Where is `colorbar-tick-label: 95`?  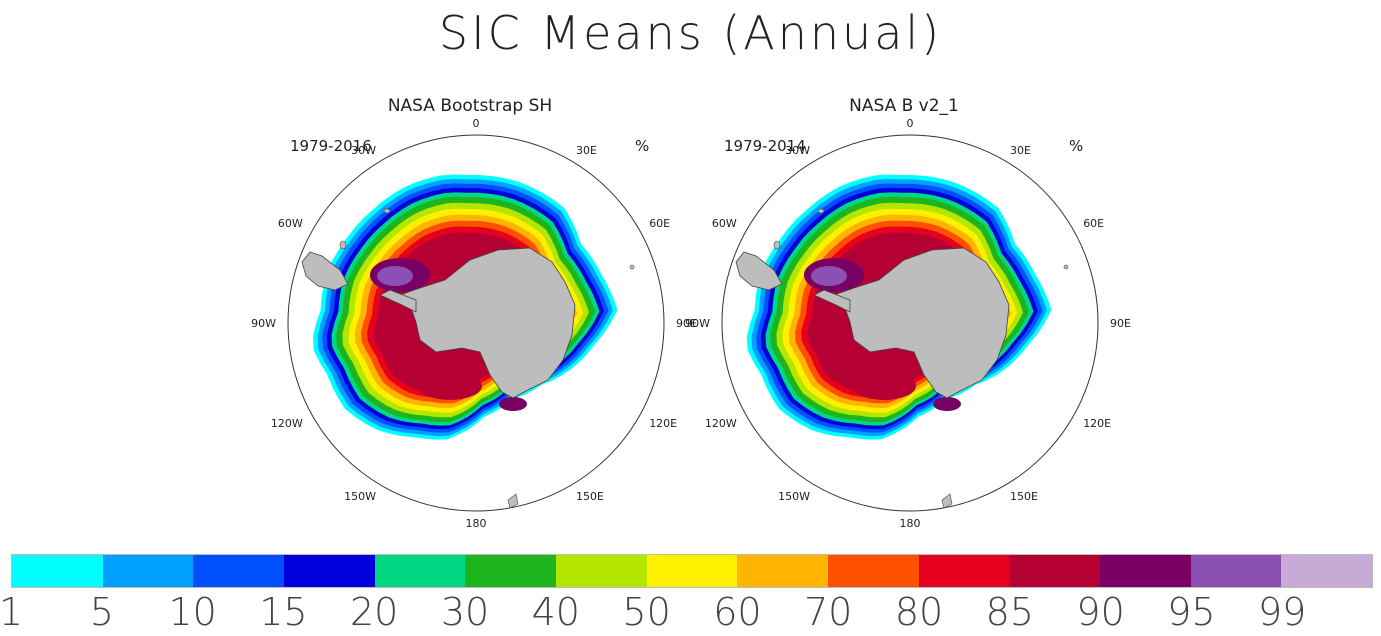 colorbar-tick-label: 95 is located at coordinates (1191, 612).